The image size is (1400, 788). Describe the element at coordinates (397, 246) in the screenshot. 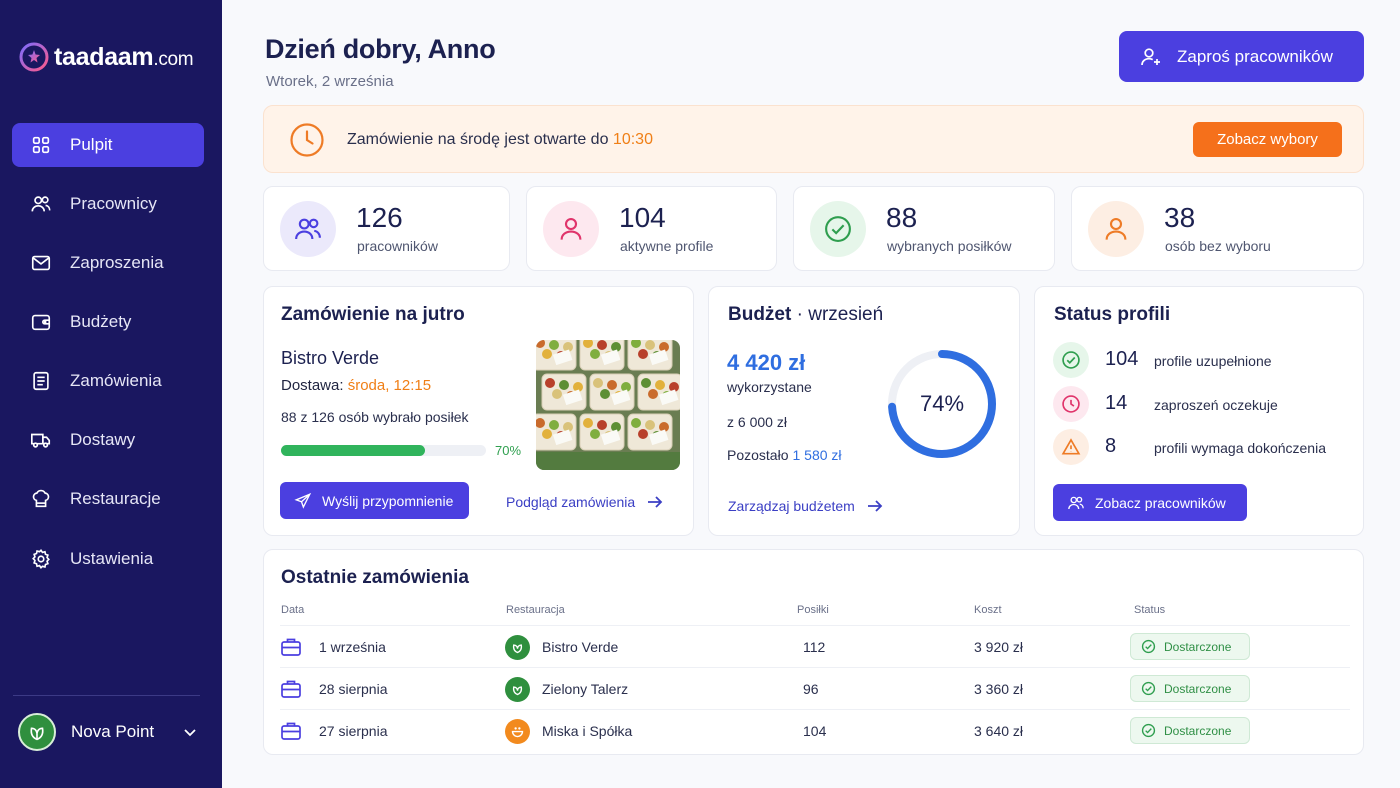

I see `stat-label: pracowników` at that location.